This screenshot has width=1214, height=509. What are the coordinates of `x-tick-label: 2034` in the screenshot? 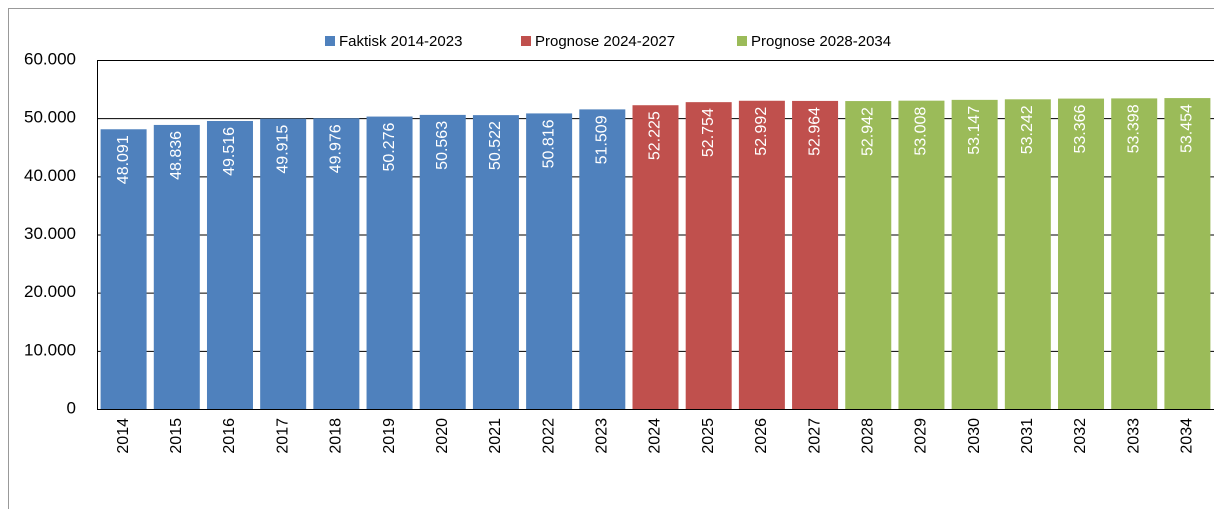 It's located at (1187, 436).